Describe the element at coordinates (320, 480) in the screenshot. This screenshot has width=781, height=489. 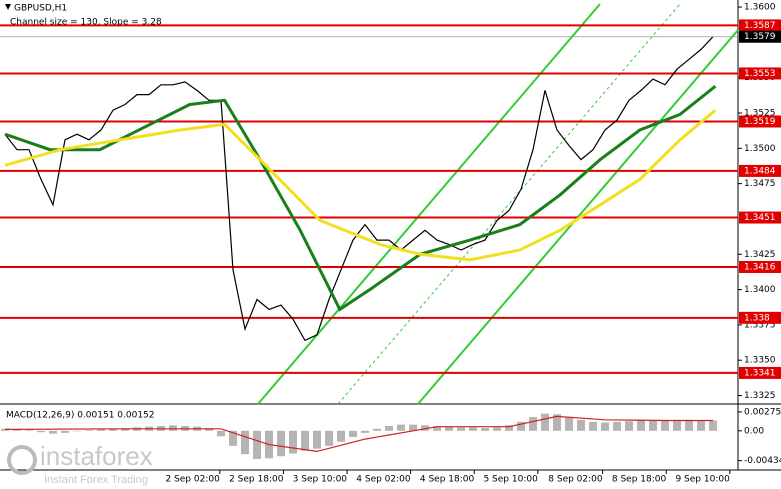
I see `x-tick-label: 3 Sep 10:00` at that location.